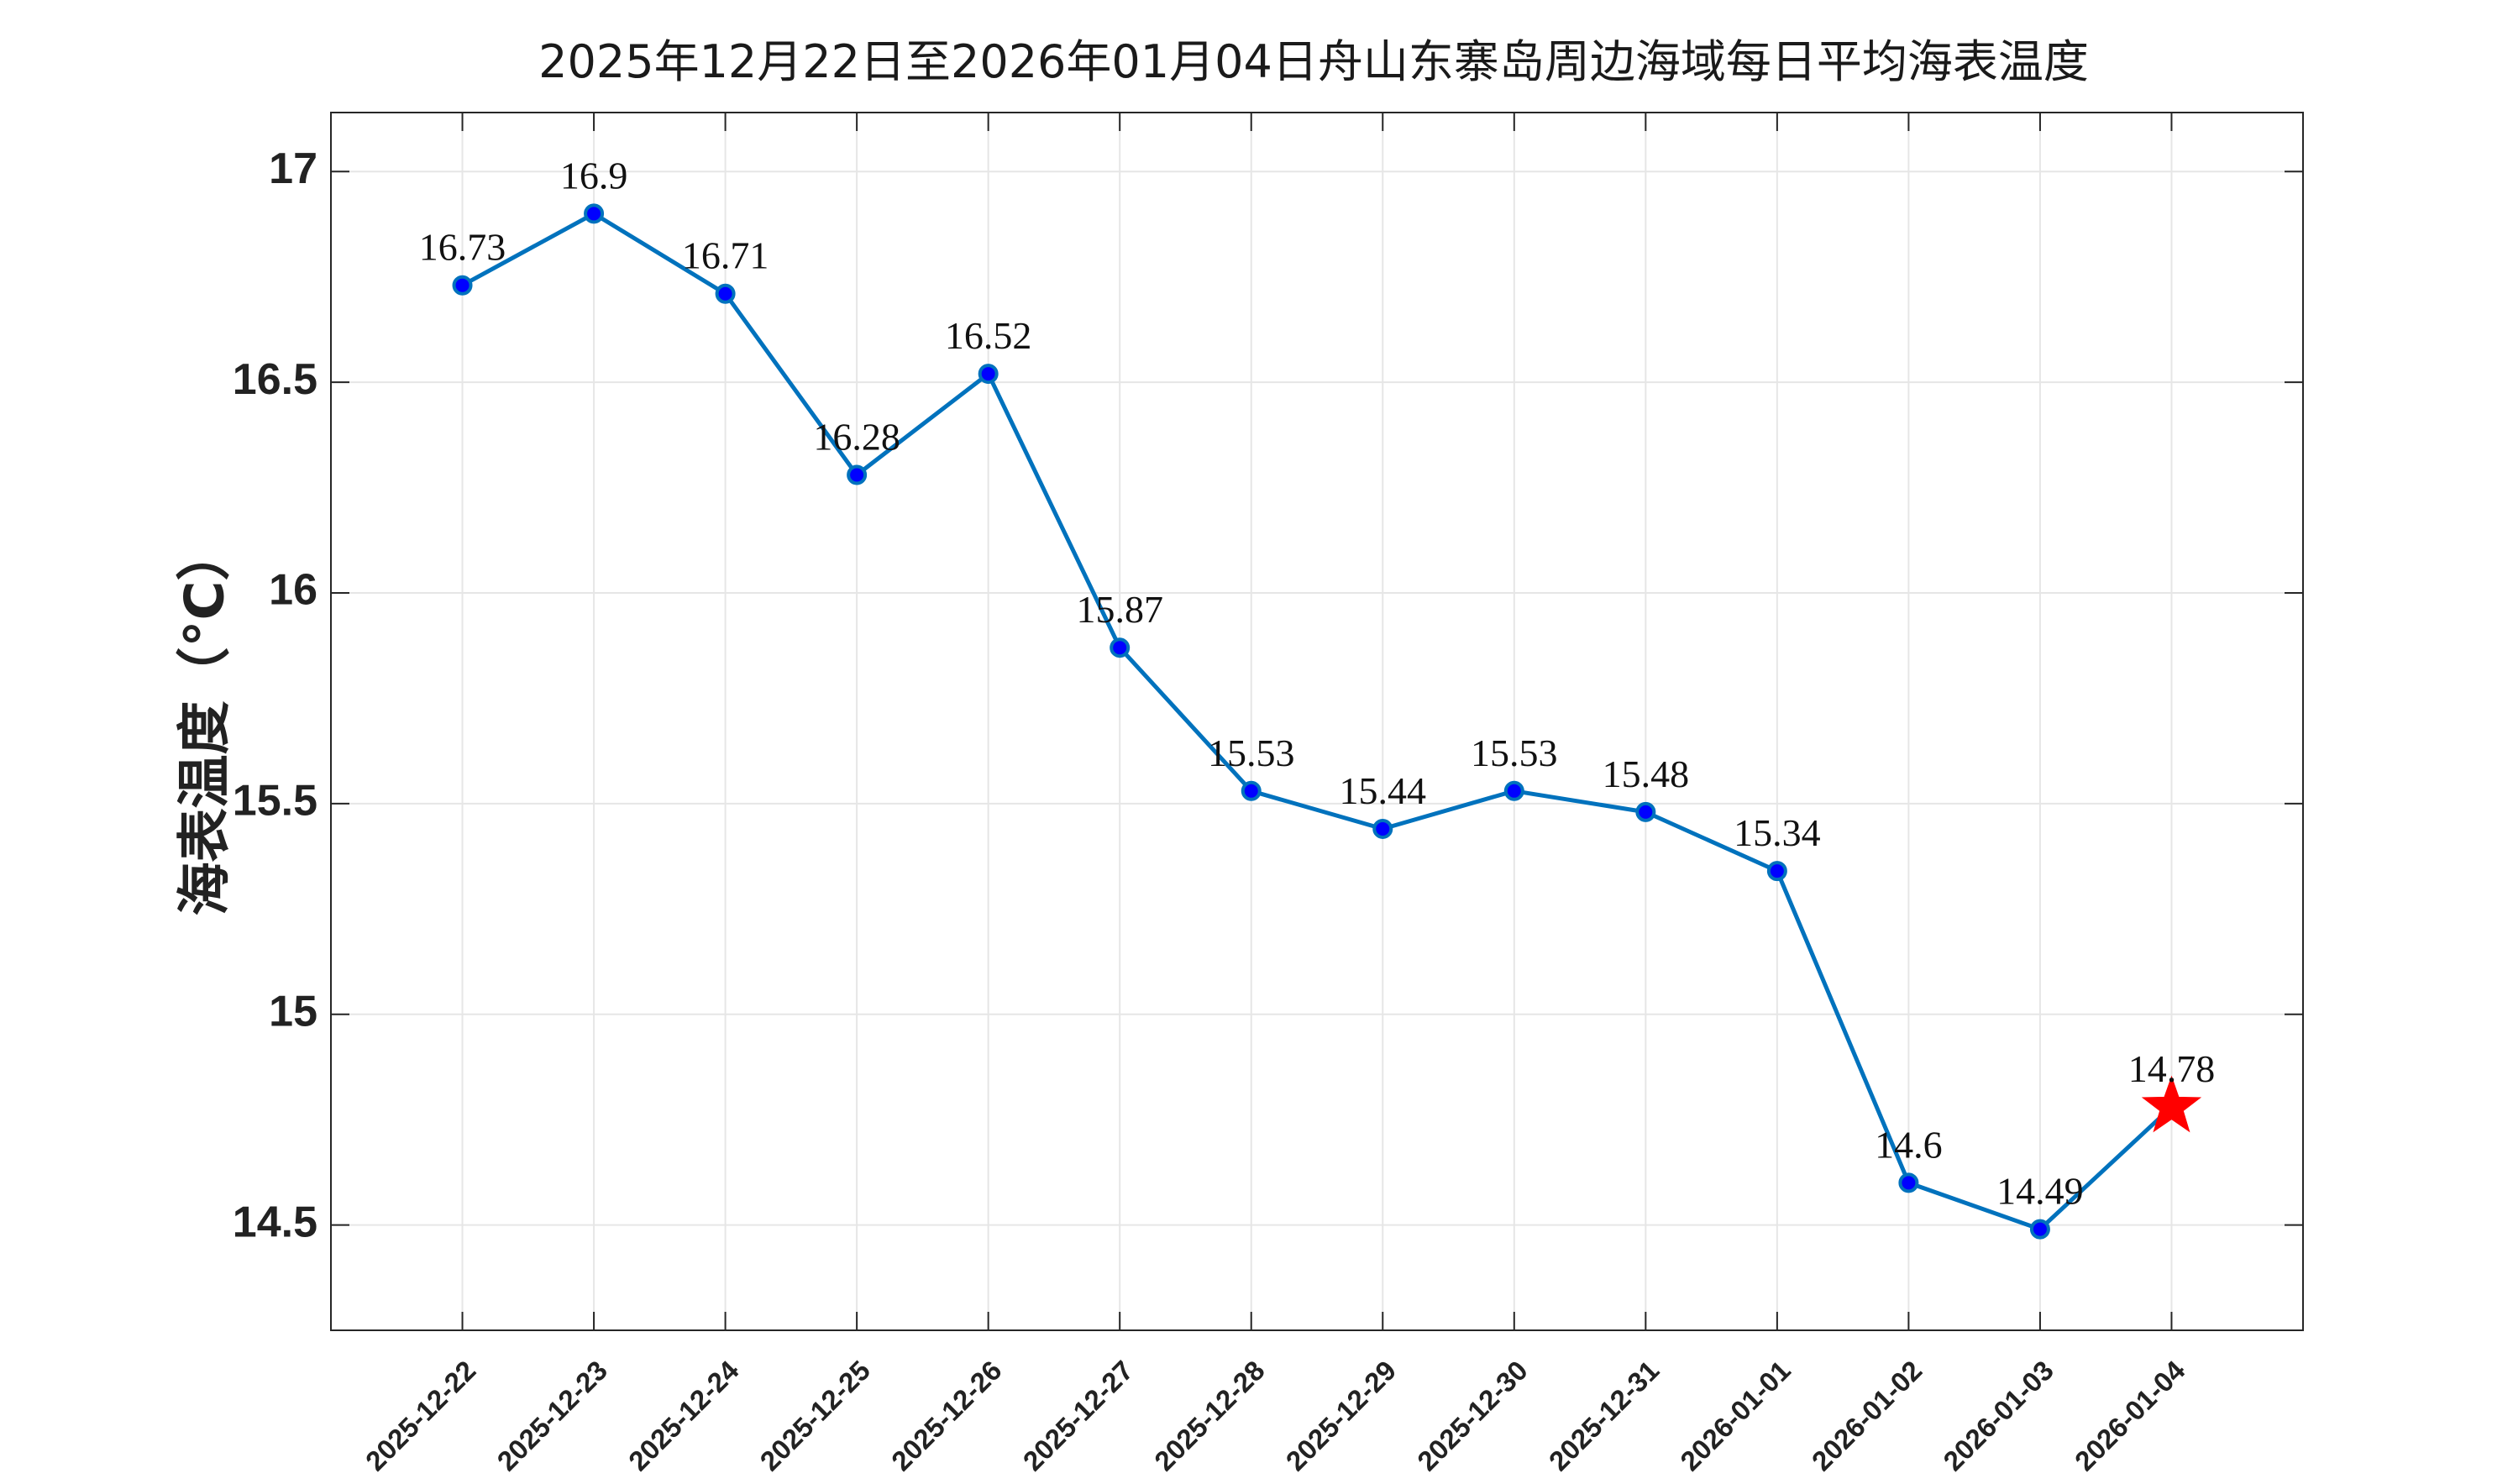  I want to click on y-tick-label: 14.5, so click(275, 1222).